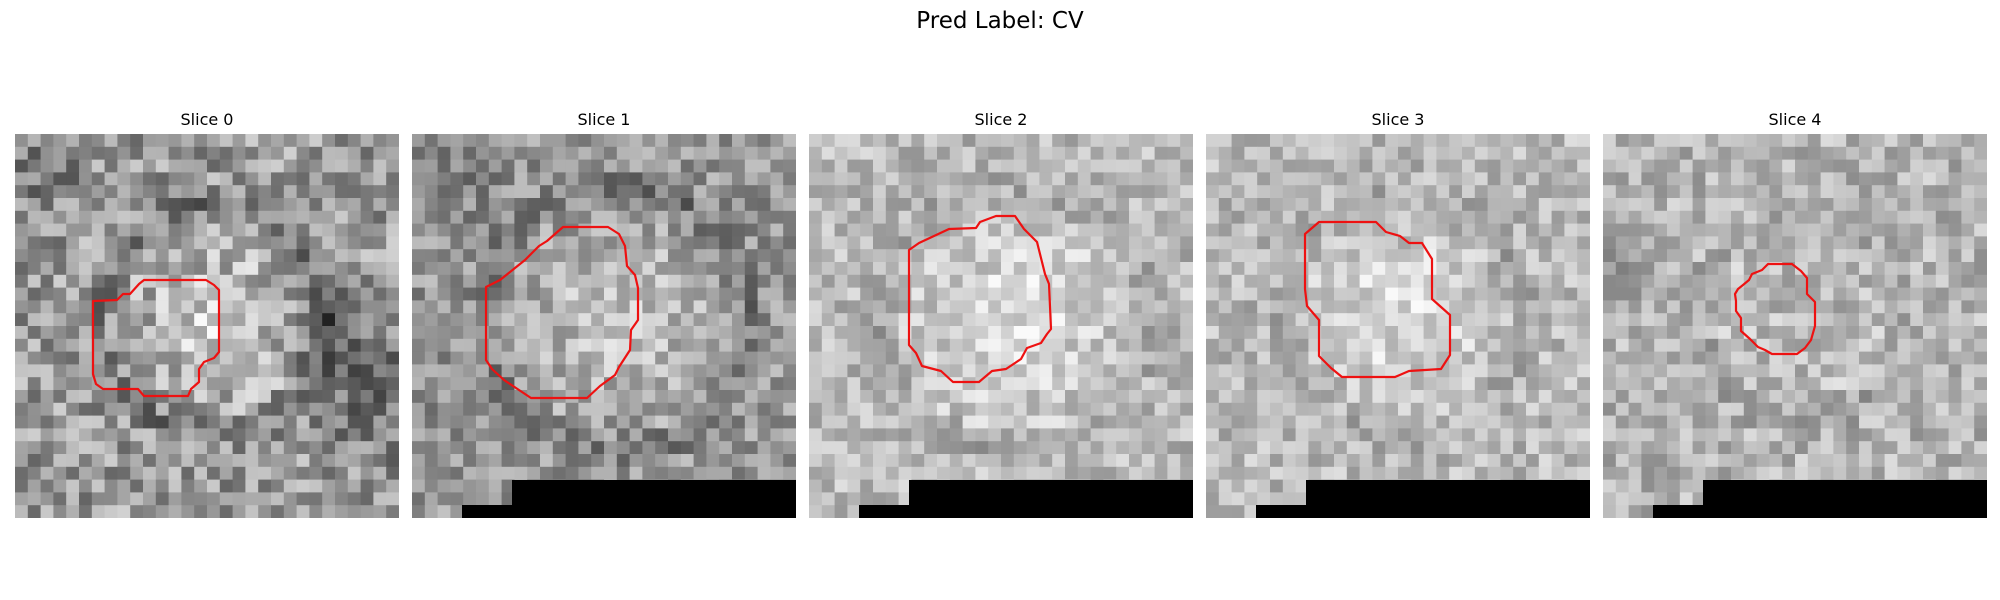 This screenshot has width=2000, height=600. I want to click on slice-panel-3: Slice 3, so click(1398, 313).